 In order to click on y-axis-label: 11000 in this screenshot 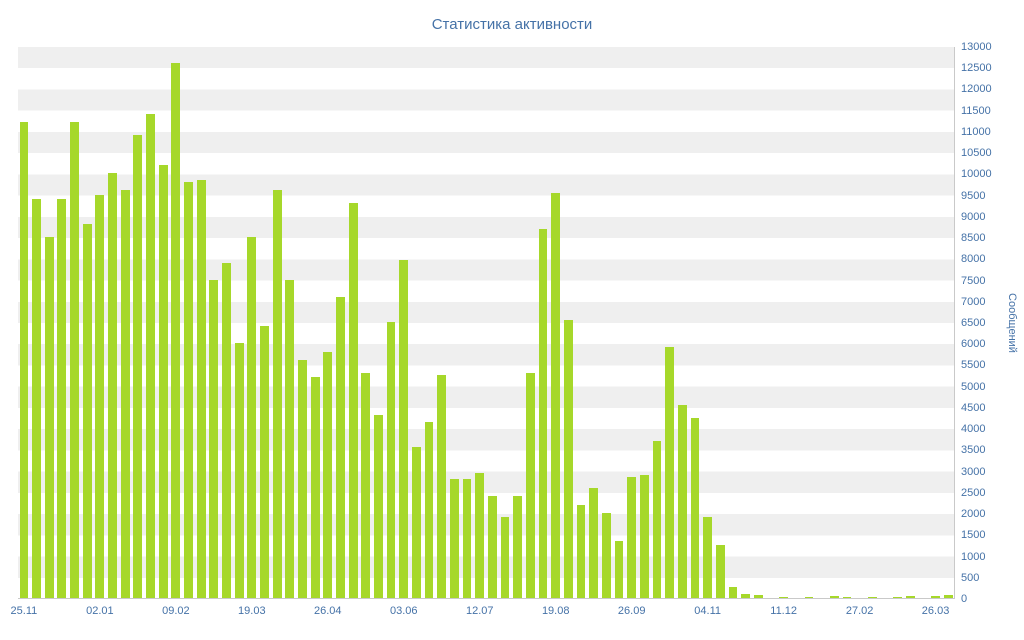, I will do `click(976, 131)`.